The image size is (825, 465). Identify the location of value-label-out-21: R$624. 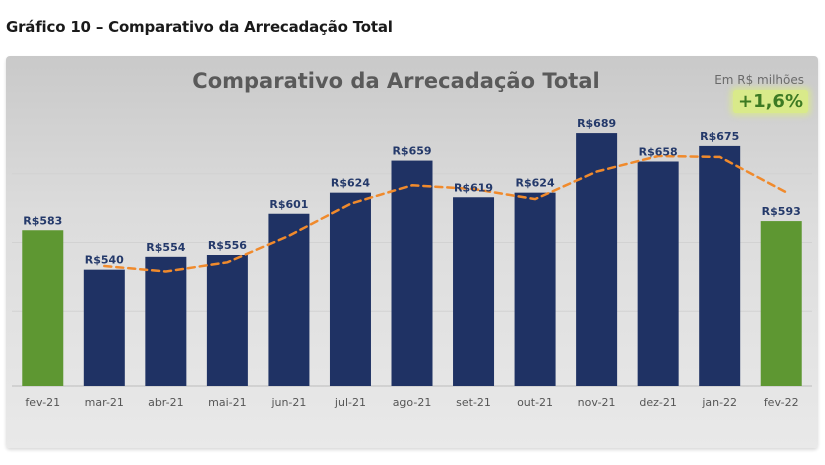
(535, 183).